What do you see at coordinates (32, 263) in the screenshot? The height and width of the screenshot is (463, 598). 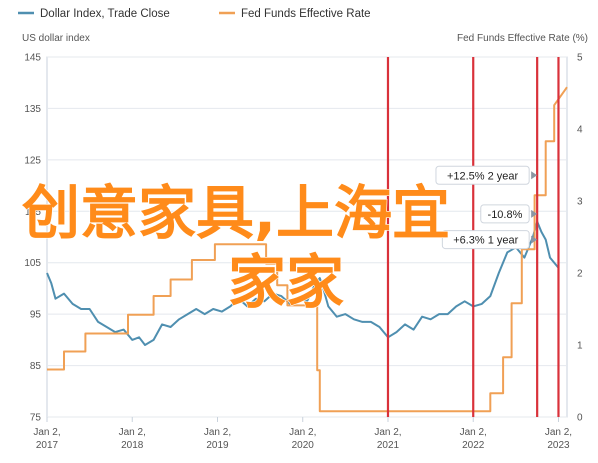 I see `y-left-tick-label: 105` at bounding box center [32, 263].